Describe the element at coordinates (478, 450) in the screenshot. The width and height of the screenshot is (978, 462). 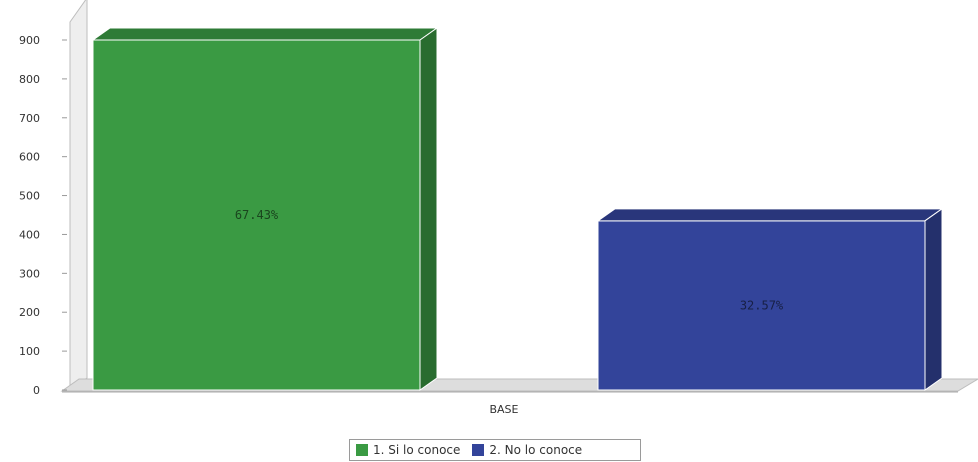
I see `legend-swatch-blue` at that location.